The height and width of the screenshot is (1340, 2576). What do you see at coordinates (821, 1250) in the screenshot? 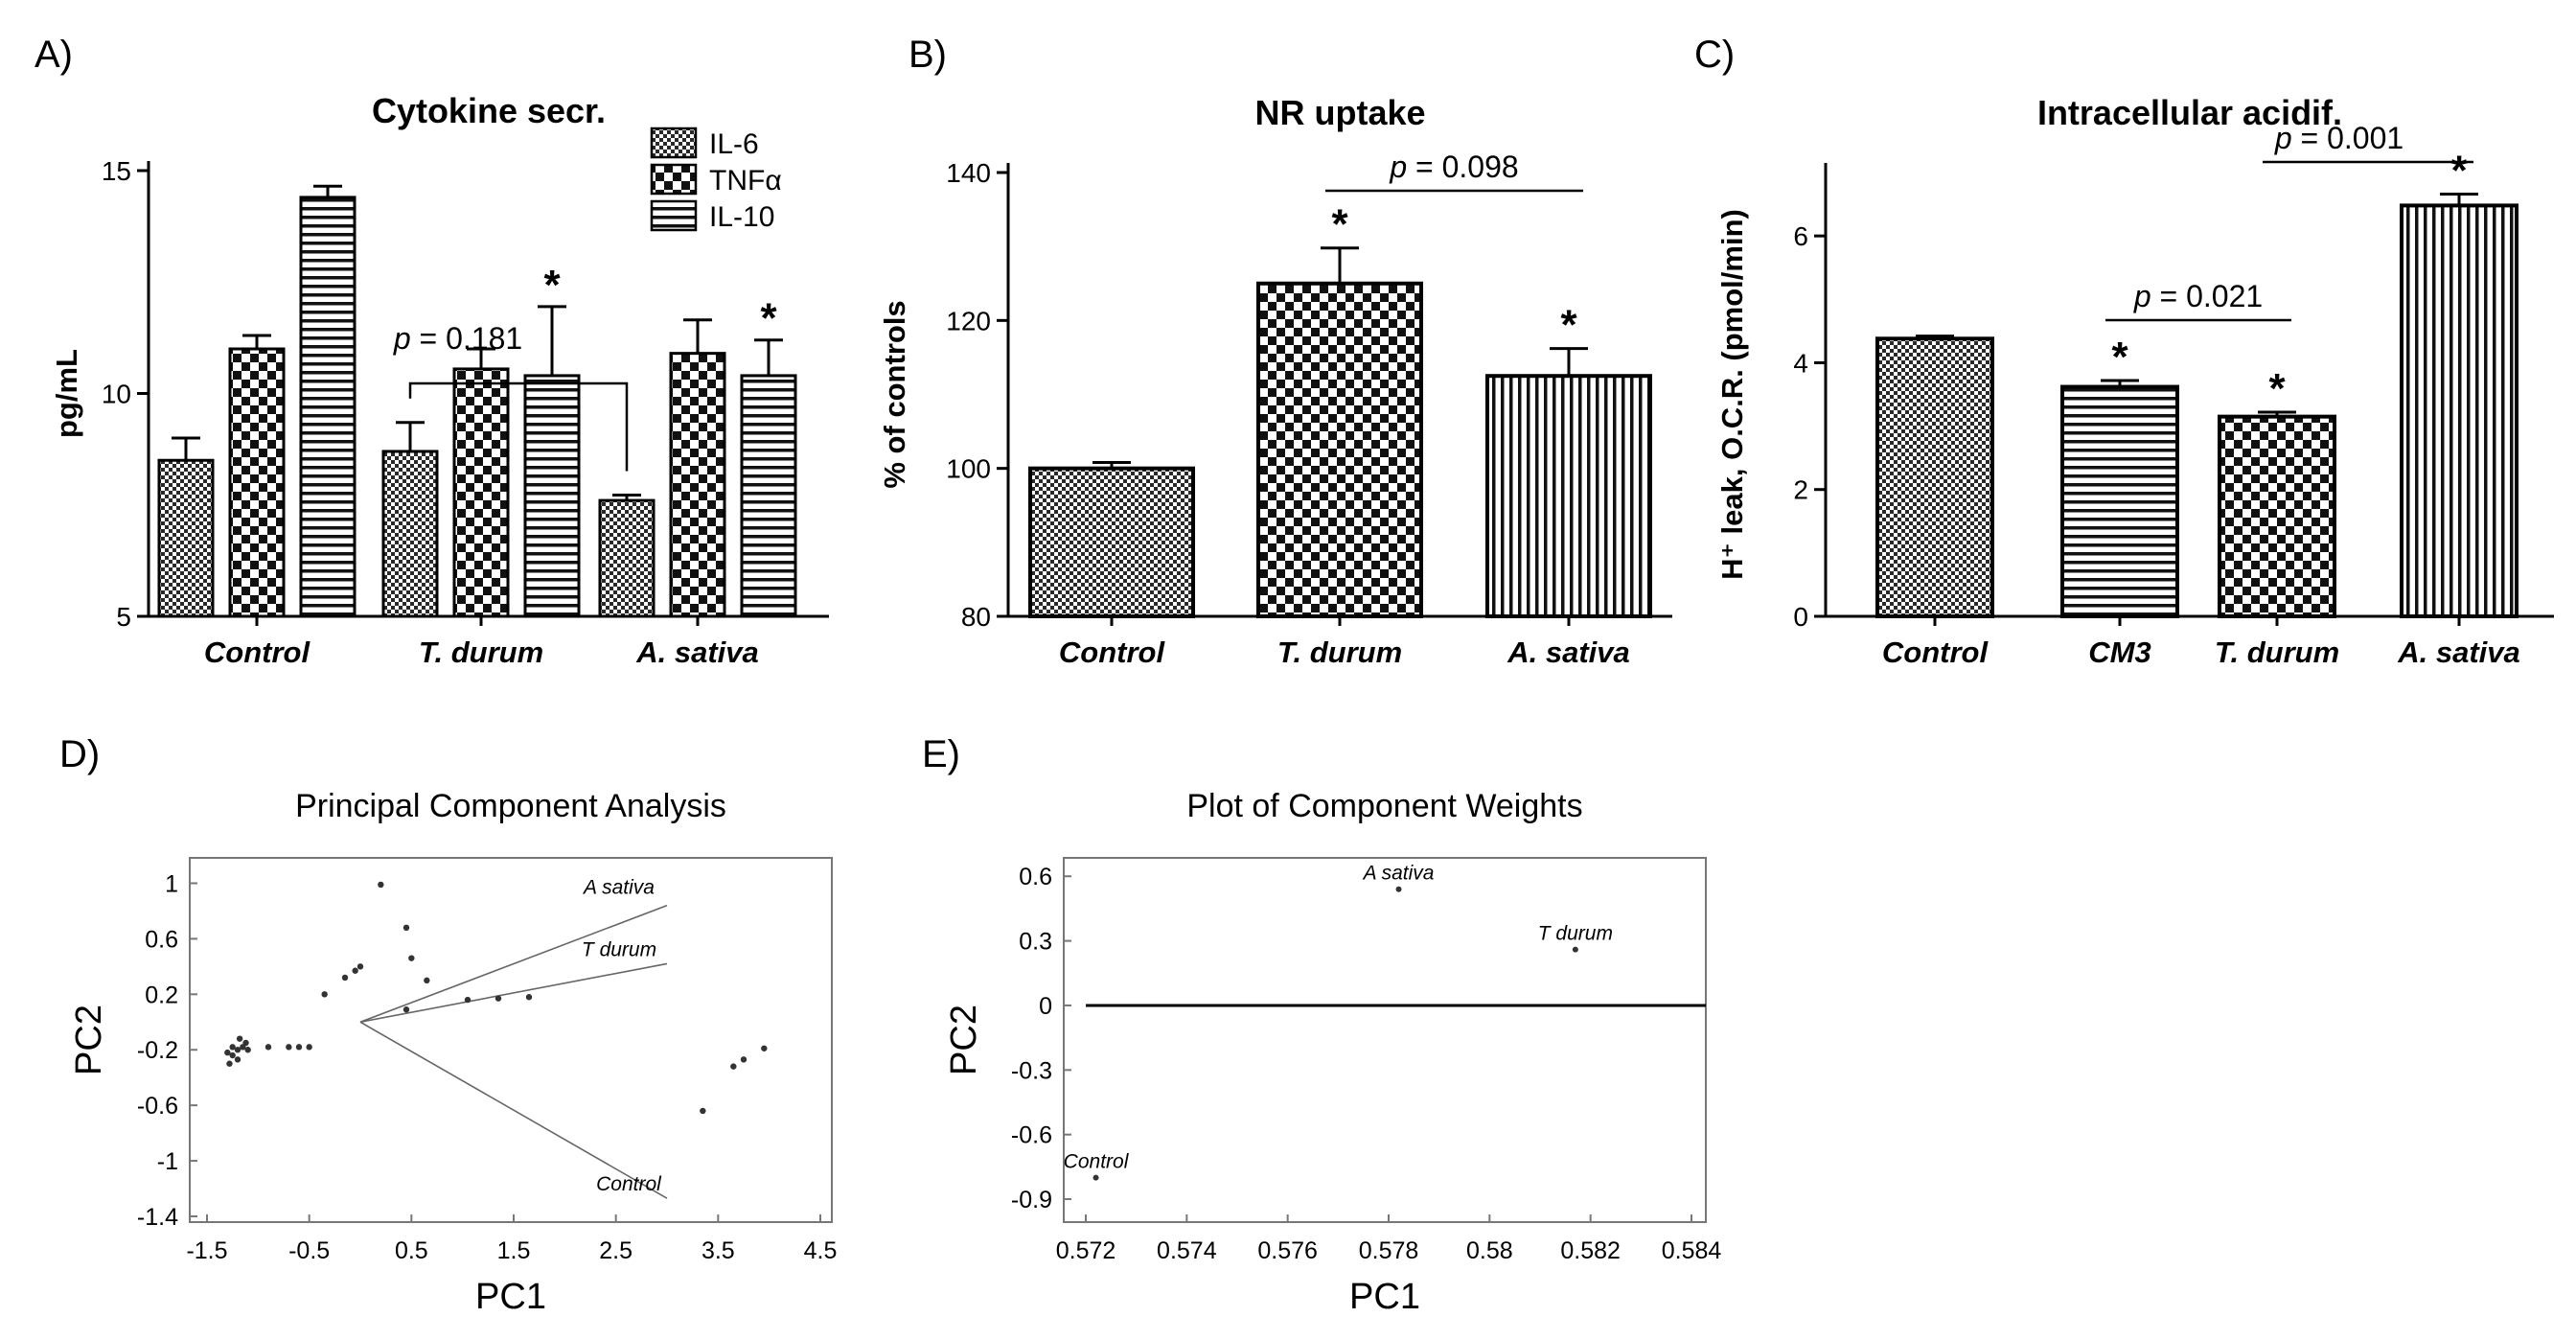
I see `x-tick-label: 4.5` at bounding box center [821, 1250].